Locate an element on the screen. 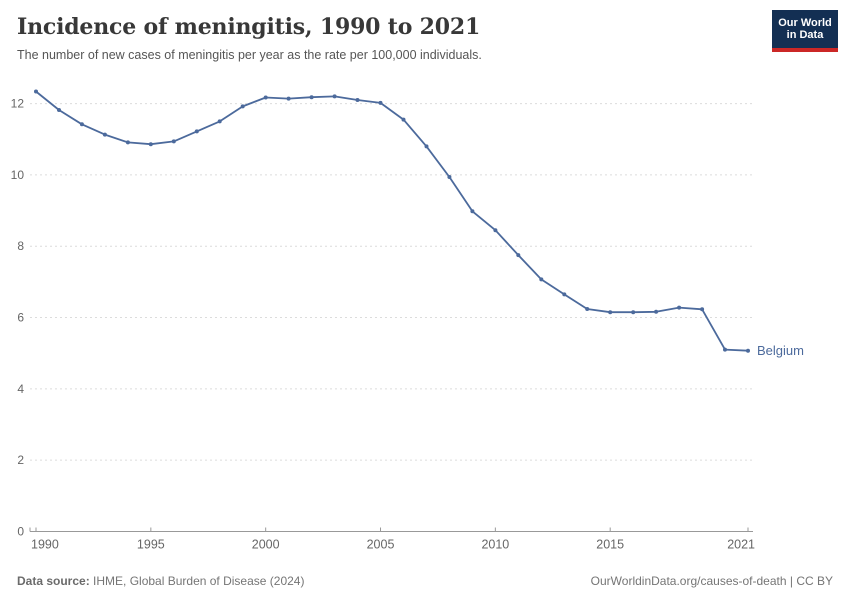  data-point-1991 is located at coordinates (59, 110).